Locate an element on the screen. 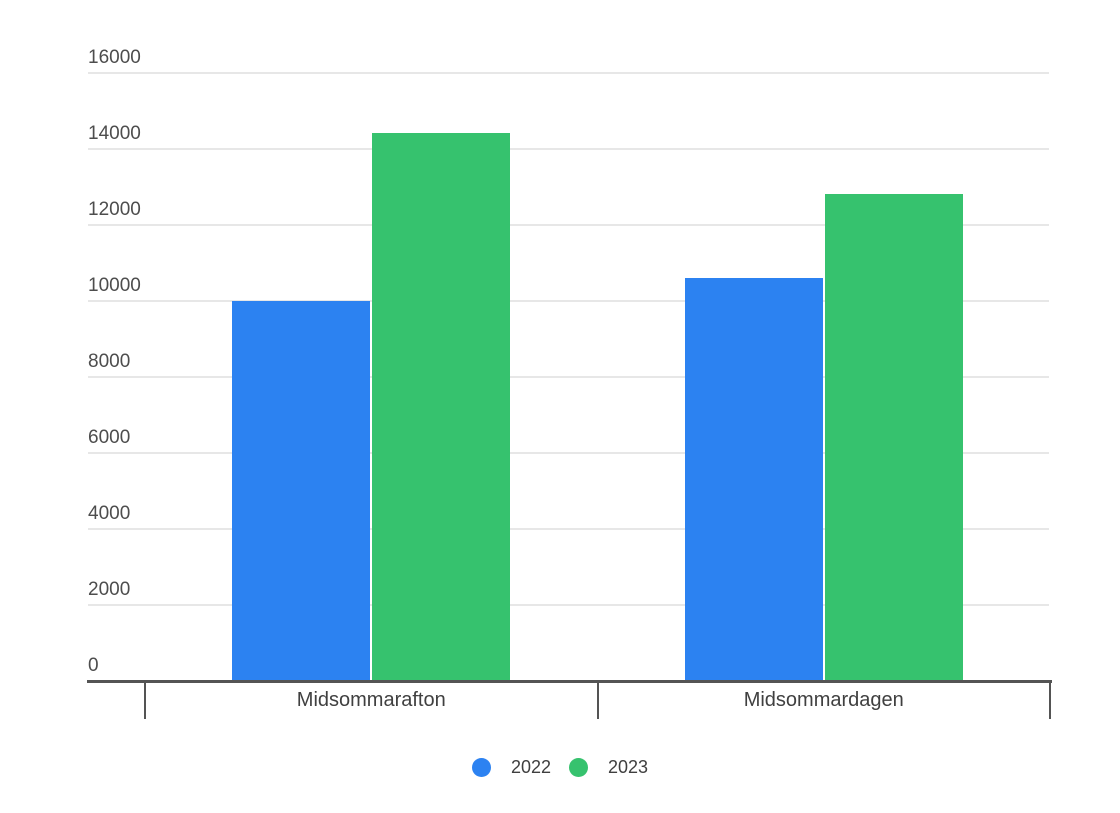  y-axis-tick-label: 14000 is located at coordinates (114, 133).